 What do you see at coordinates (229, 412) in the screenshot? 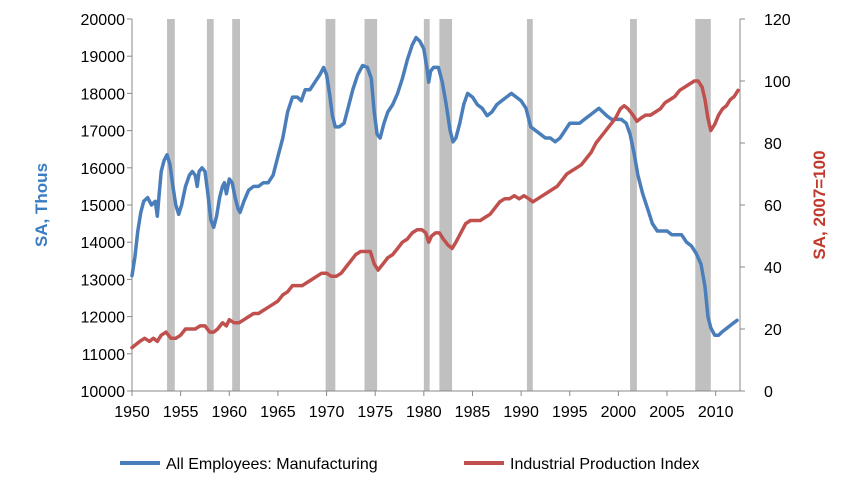
I see `x-tick-label-2: 1960` at bounding box center [229, 412].